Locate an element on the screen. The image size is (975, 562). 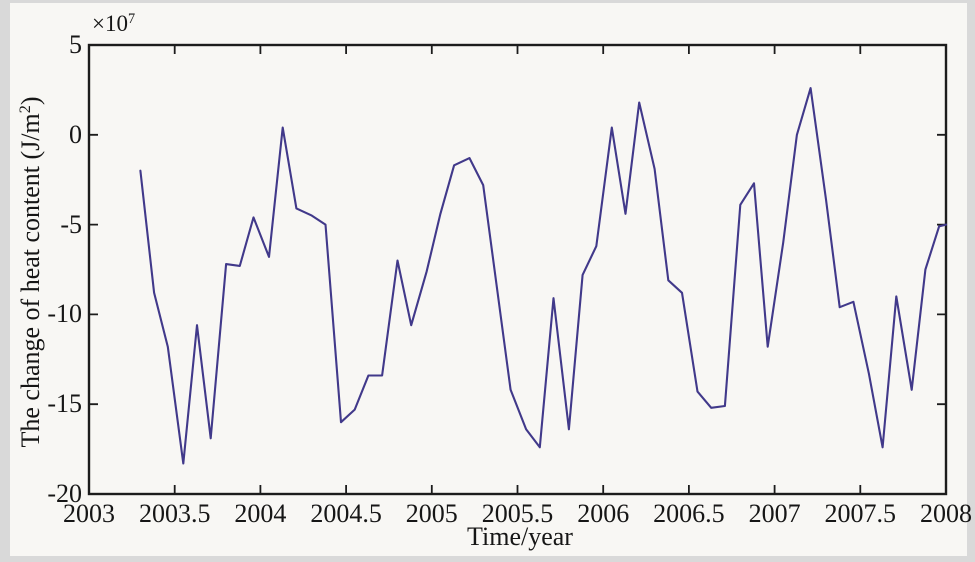
x-tick-label: 2003 is located at coordinates (89, 513).